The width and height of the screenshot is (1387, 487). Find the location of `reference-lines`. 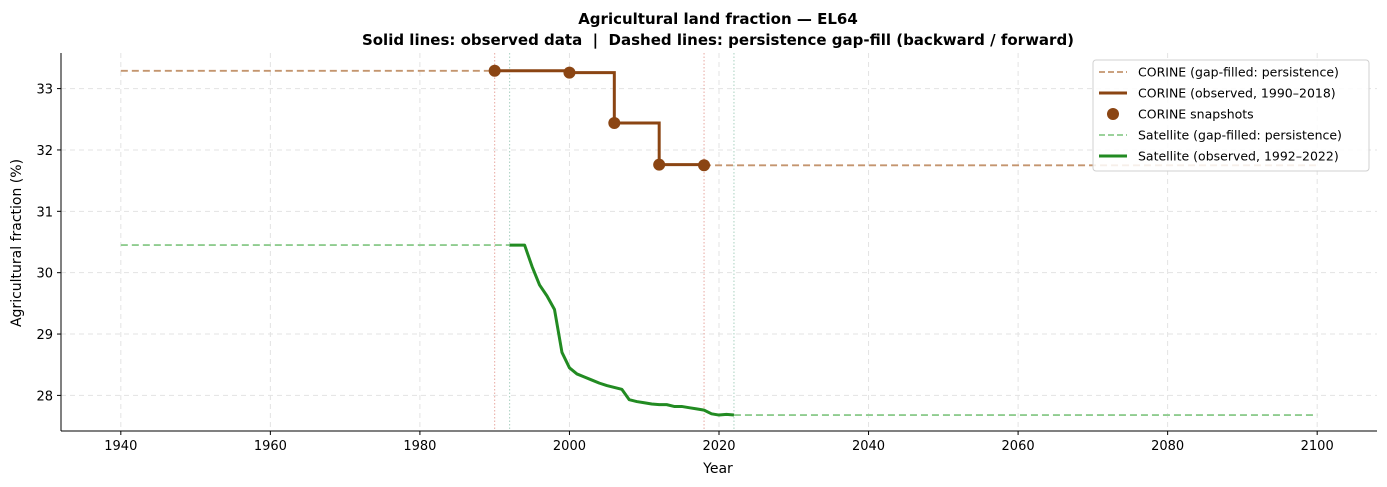

reference-lines is located at coordinates (614, 242).